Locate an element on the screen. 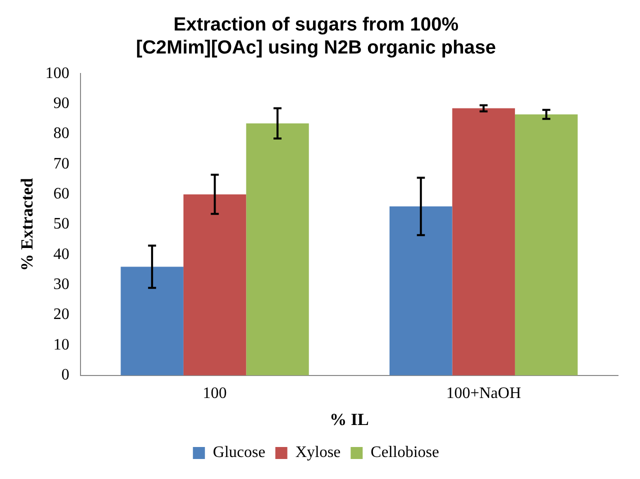 This screenshot has width=640, height=479. y-tick-label: 50 is located at coordinates (61, 224).